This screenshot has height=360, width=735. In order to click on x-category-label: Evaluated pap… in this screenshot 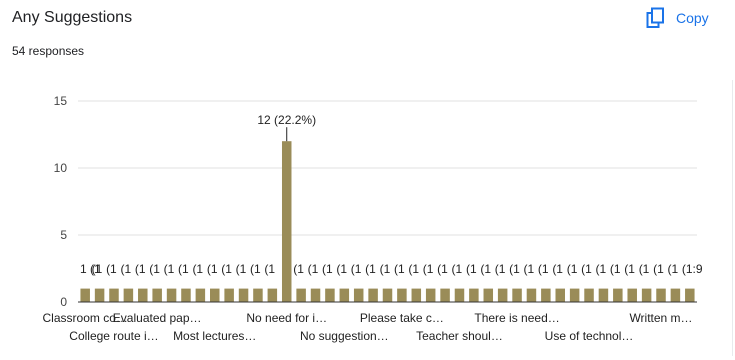, I will do `click(157, 318)`.